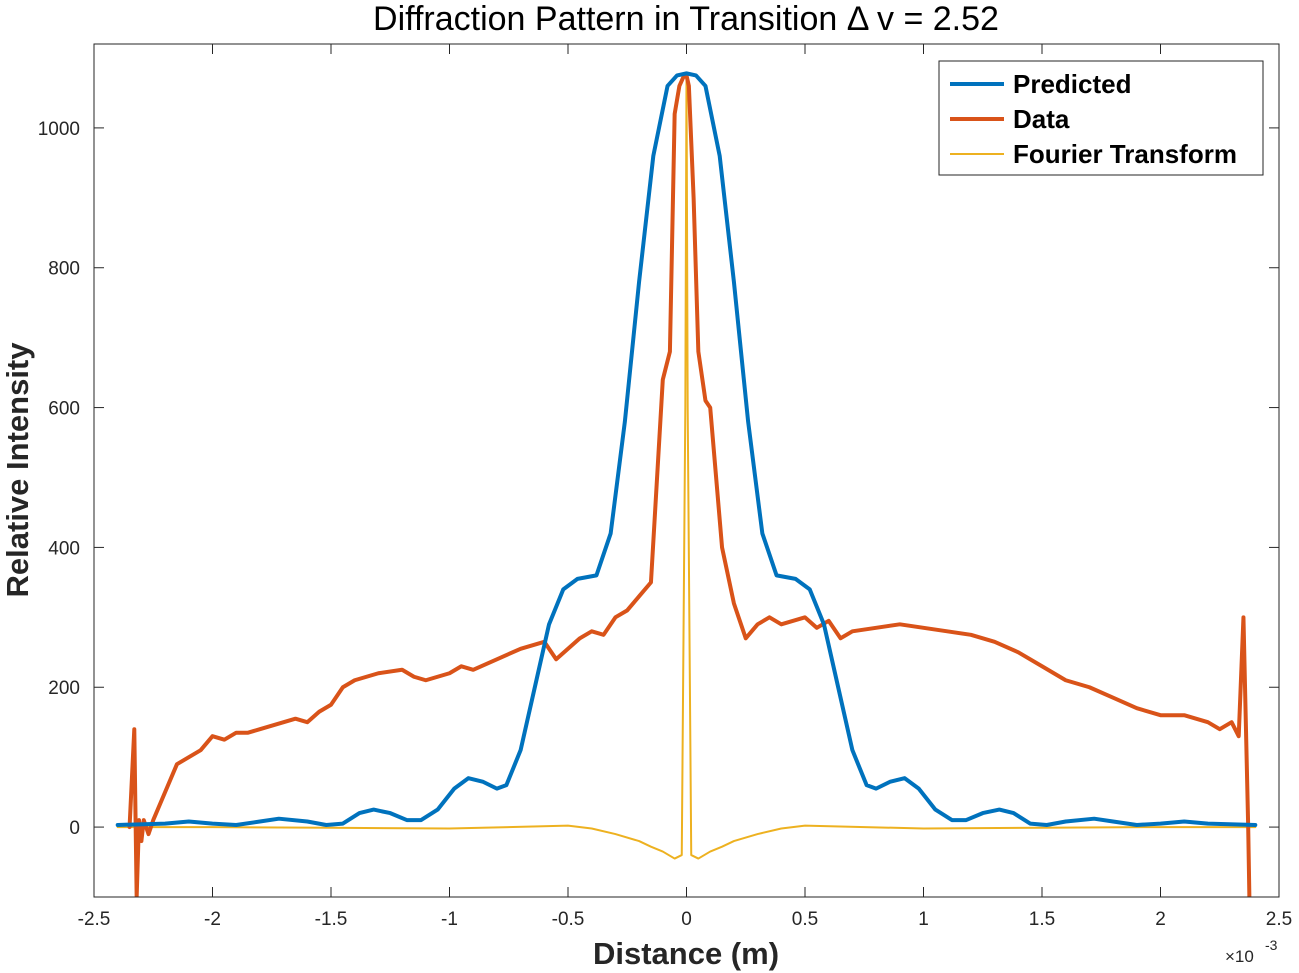 The height and width of the screenshot is (973, 1299). What do you see at coordinates (1279, 919) in the screenshot?
I see `x-tick-label: 2.5` at bounding box center [1279, 919].